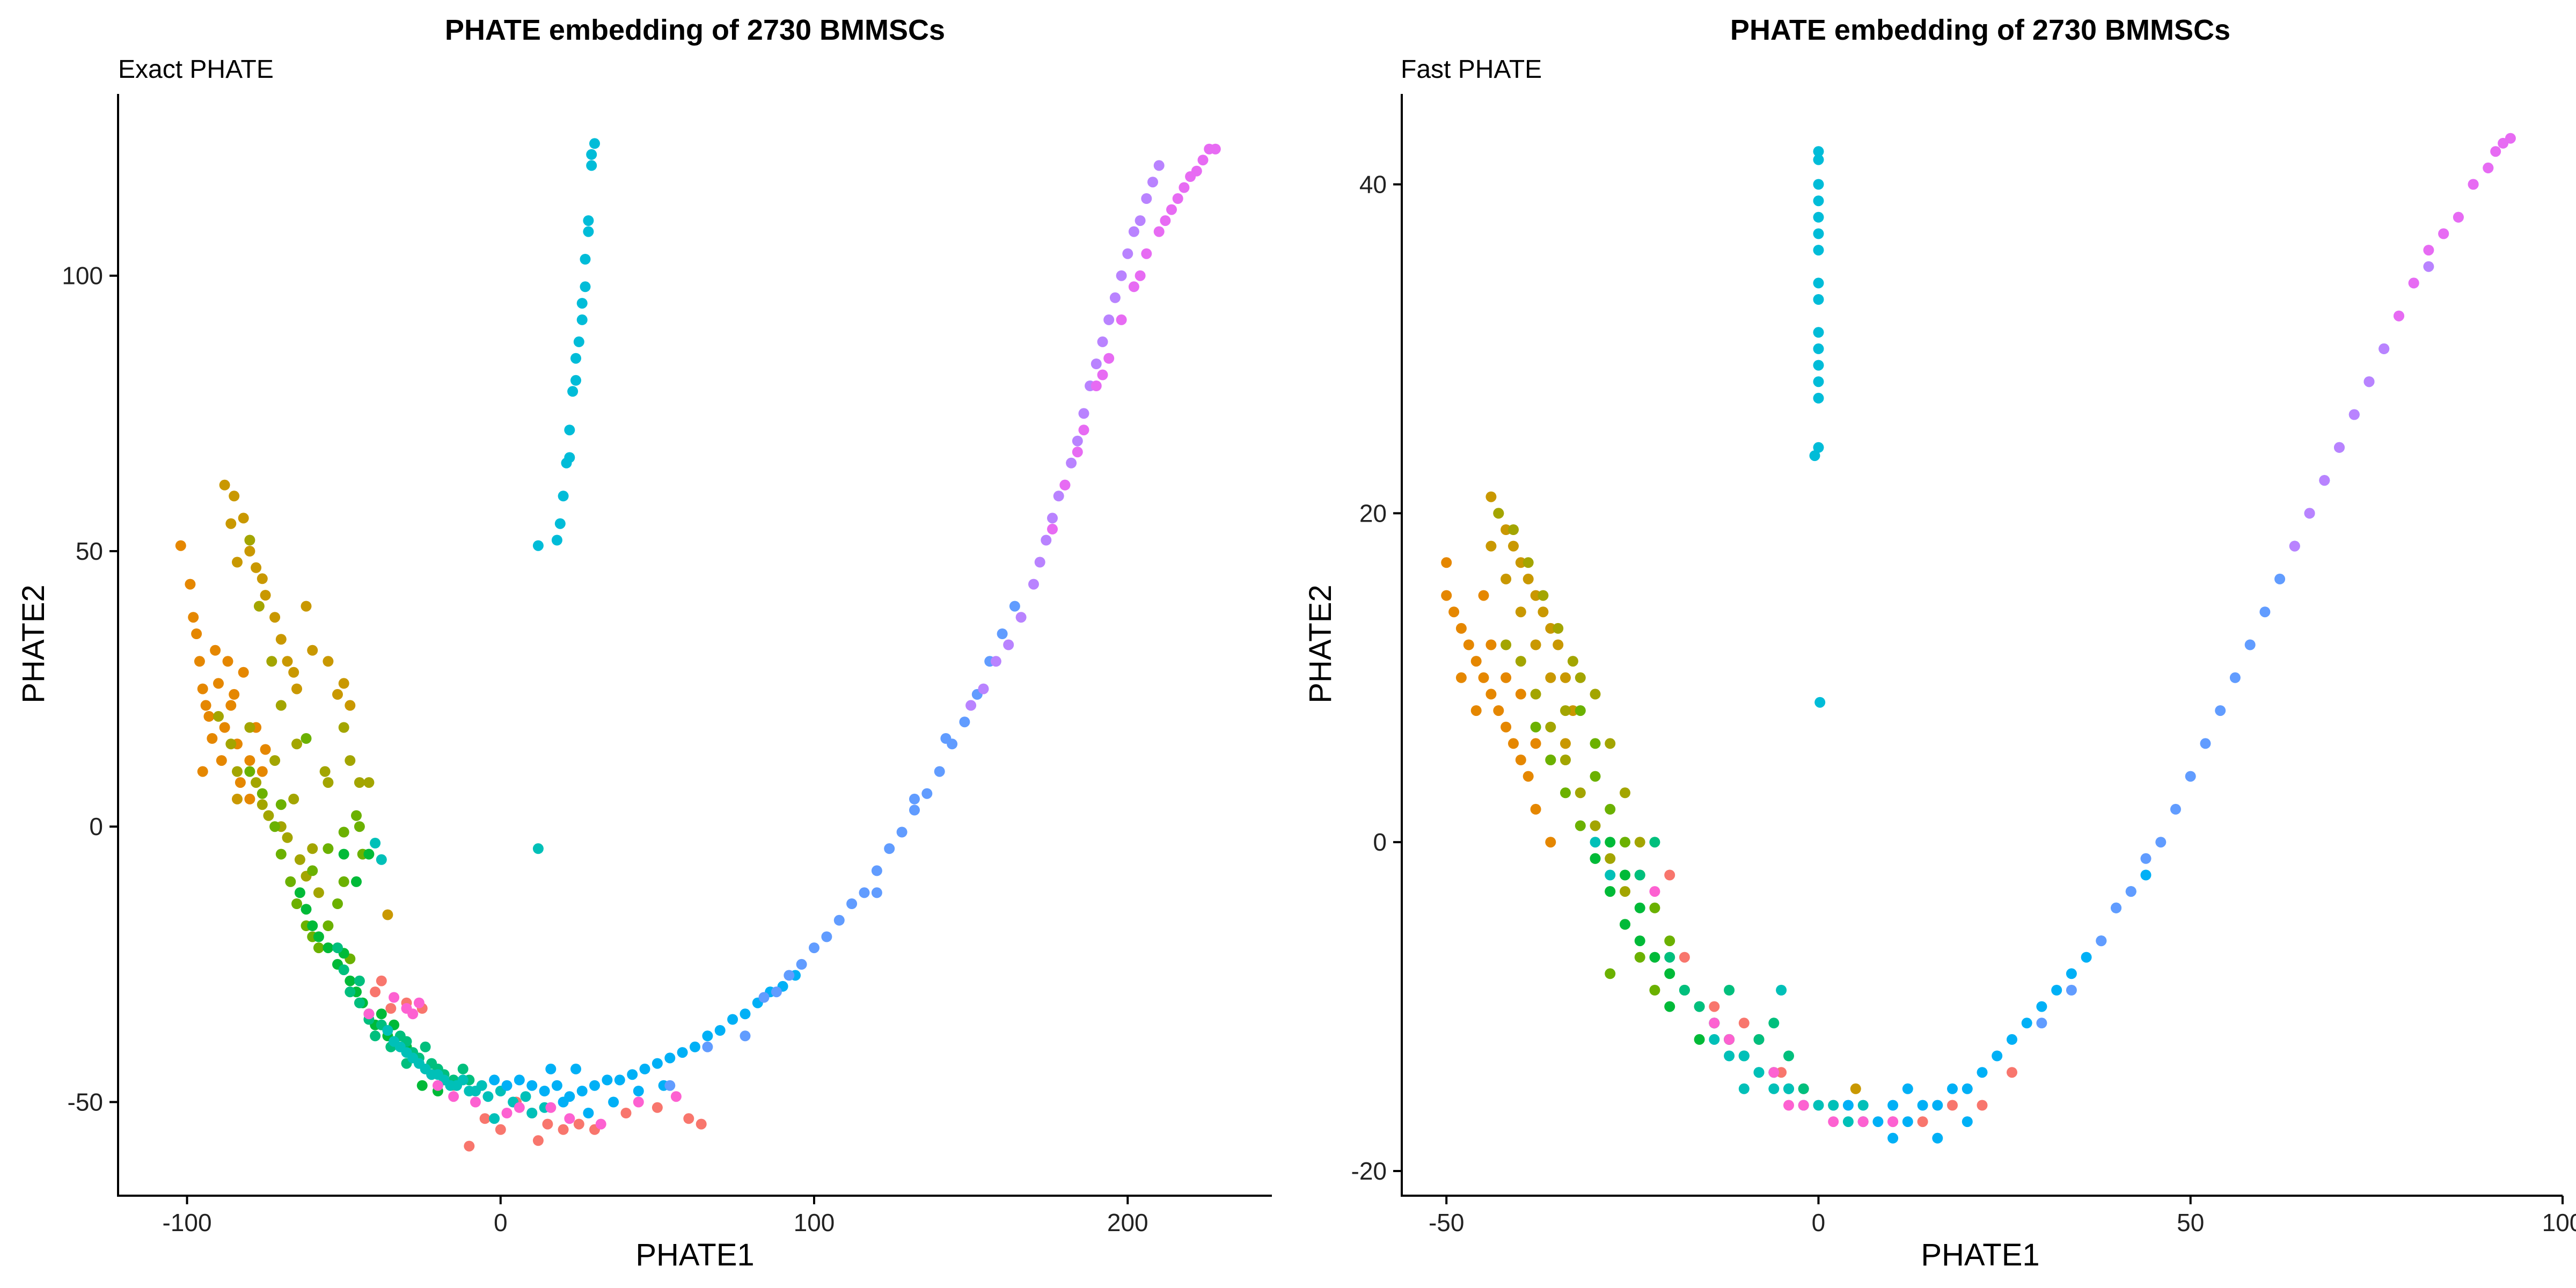 Image resolution: width=2576 pixels, height=1288 pixels. Describe the element at coordinates (2190, 1222) in the screenshot. I see `x-tick-label: 50` at that location.